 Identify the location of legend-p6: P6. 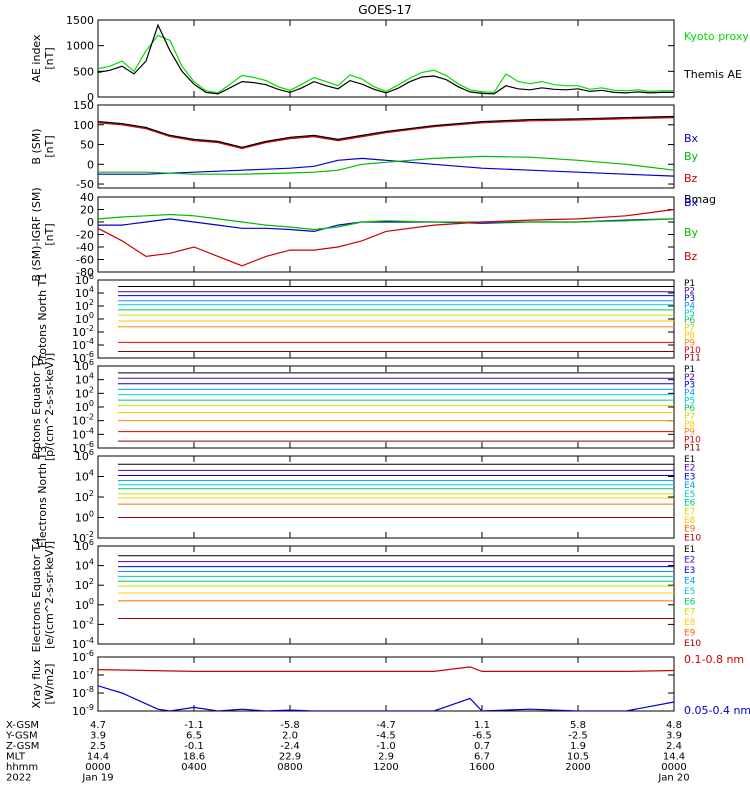
(689, 409).